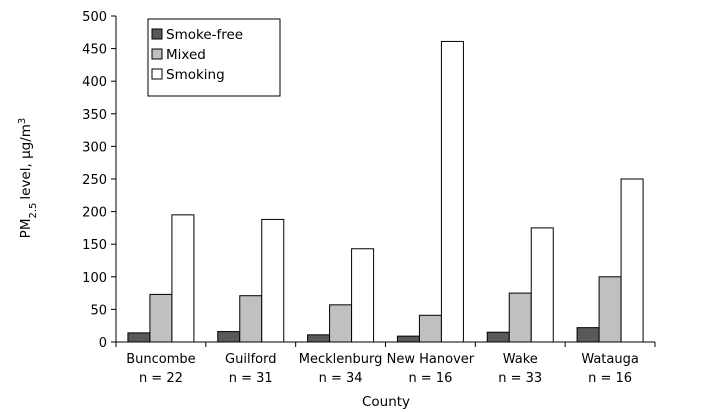 The width and height of the screenshot is (709, 412). Describe the element at coordinates (94, 115) in the screenshot. I see `y-tick-label: 350` at that location.